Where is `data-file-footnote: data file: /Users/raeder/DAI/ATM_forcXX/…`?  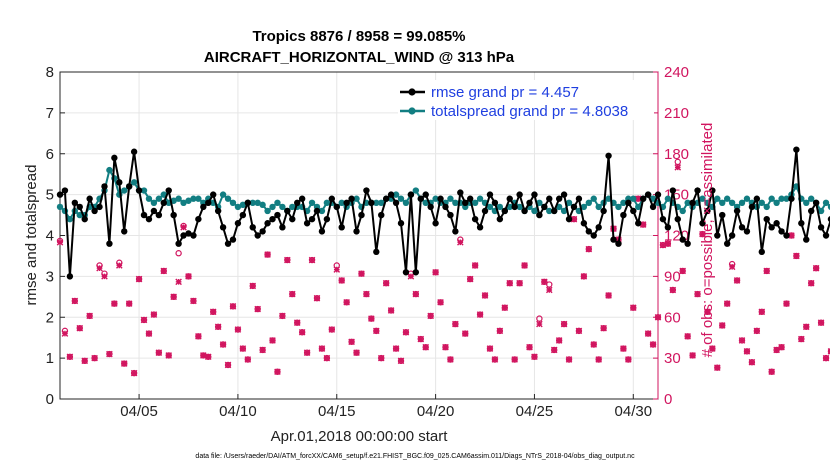
data-file-footnote: data file: /Users/raeder/DAI/ATM_forcXX/… is located at coordinates (415, 456).